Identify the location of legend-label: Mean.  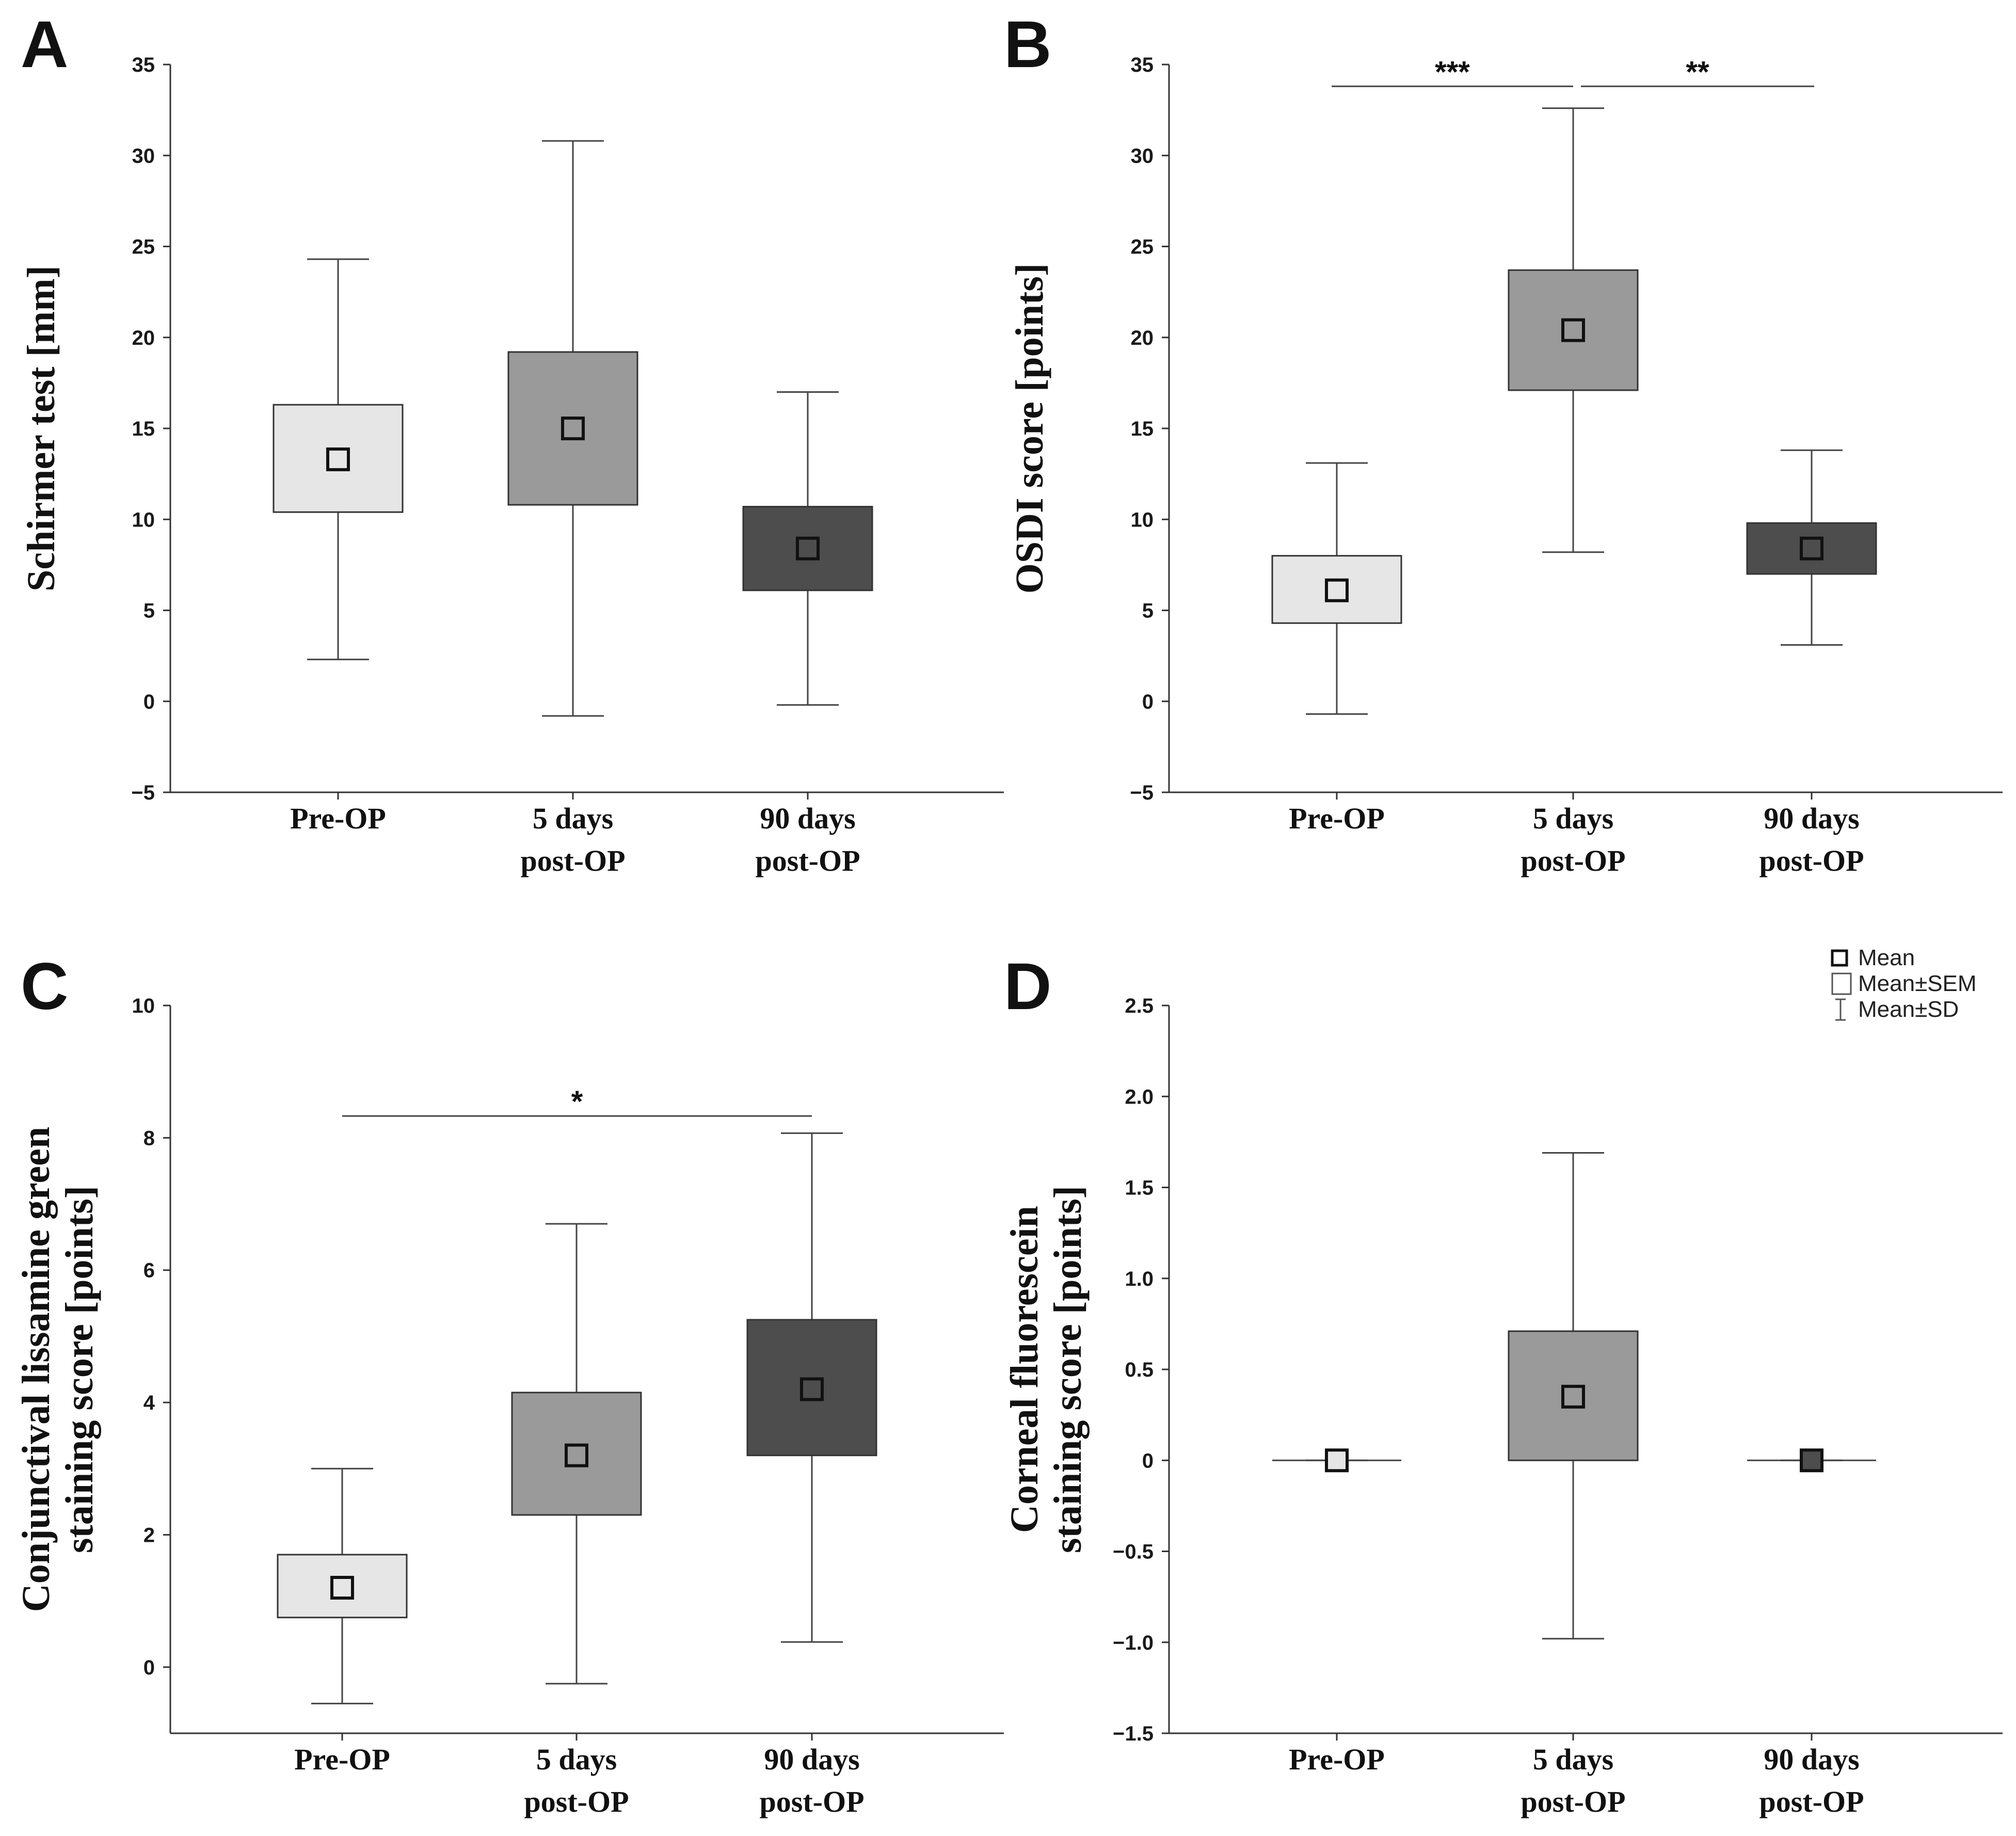
(1886, 958).